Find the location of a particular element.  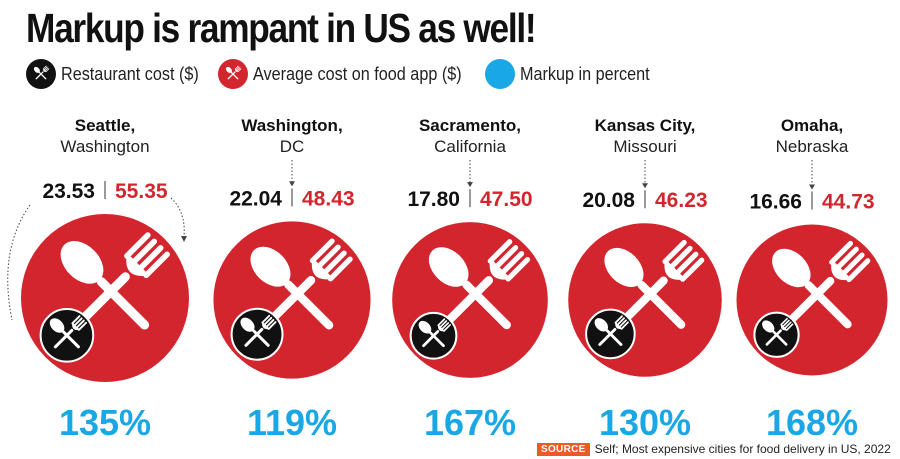

legend-label-markup: Markup in percent is located at coordinates (584, 73).